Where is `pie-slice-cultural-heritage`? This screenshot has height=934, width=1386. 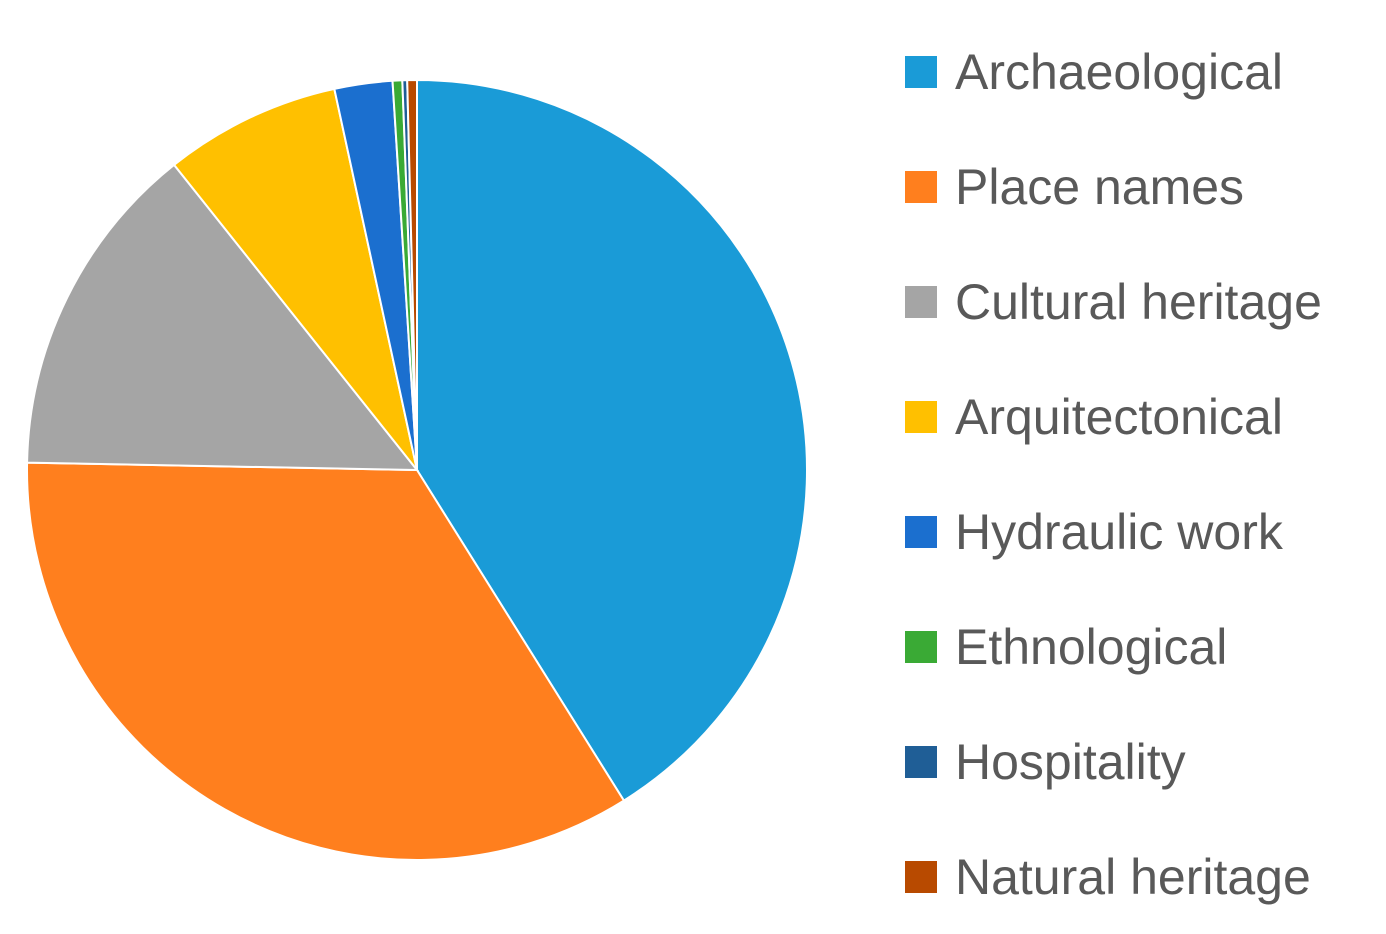 pie-slice-cultural-heritage is located at coordinates (223, 317).